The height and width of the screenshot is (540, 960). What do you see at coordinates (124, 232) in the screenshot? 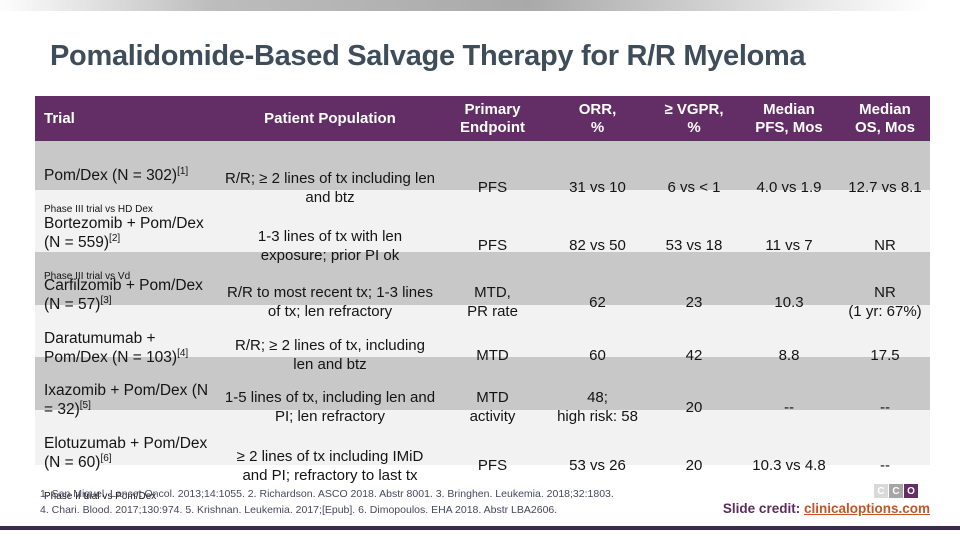
I see `trial-name: Bortezomib + Pom/Dex (N = 559)` at bounding box center [124, 232].